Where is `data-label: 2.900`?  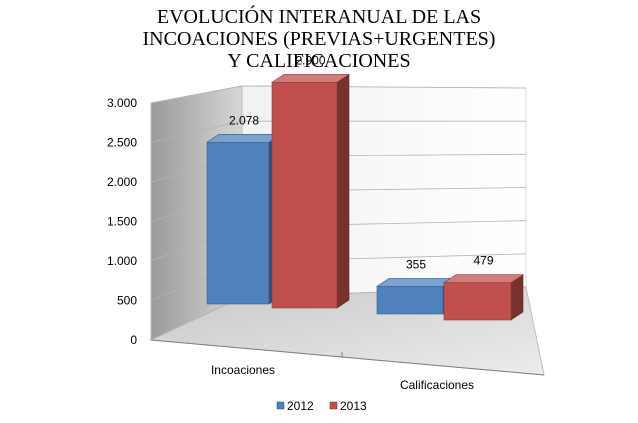 data-label: 2.900 is located at coordinates (310, 60).